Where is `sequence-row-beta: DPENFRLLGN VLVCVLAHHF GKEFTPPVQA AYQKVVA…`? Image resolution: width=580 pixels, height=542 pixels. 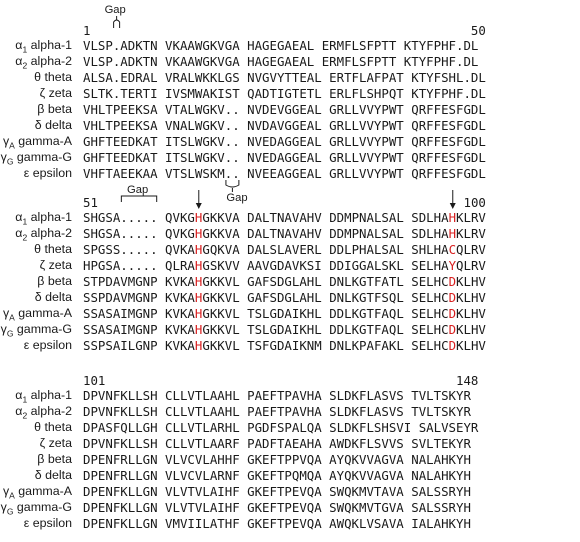 sequence-row-beta: DPENFRLLGN VLVCVLAHHF GKEFTPPVQA AYQKVVA… is located at coordinates (277, 459).